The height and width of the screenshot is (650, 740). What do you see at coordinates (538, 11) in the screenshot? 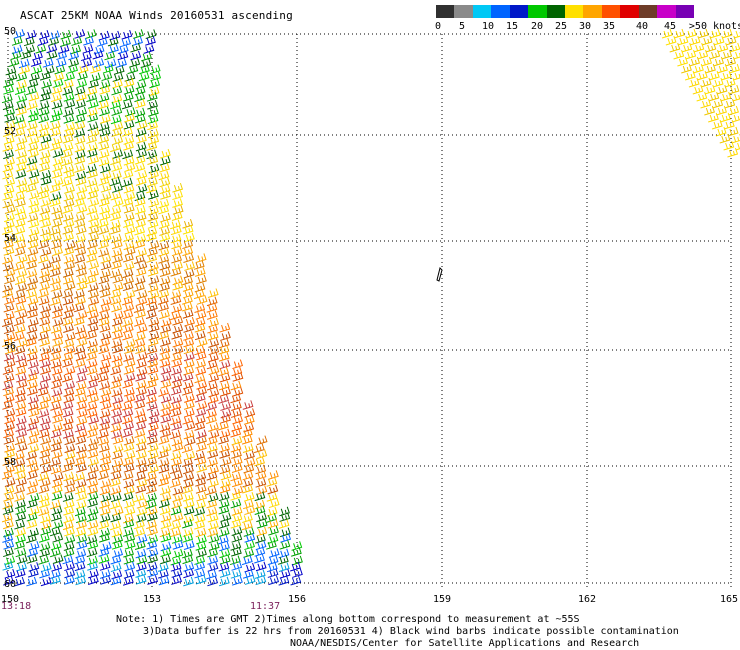
I see `legend-swatch` at bounding box center [538, 11].